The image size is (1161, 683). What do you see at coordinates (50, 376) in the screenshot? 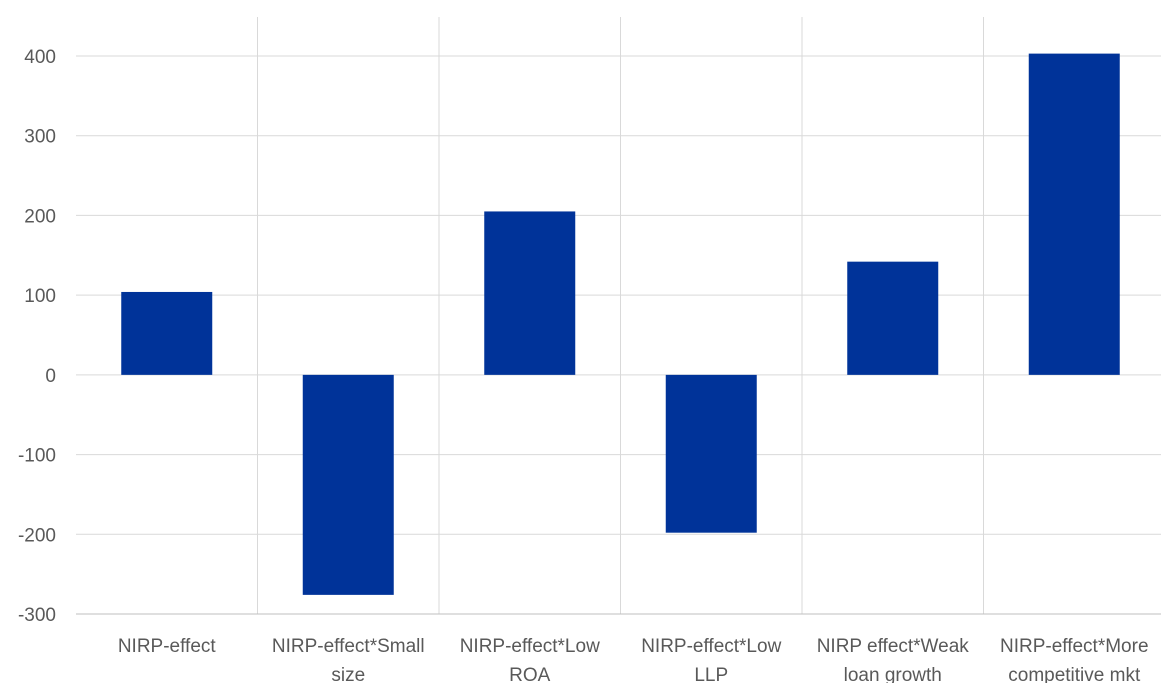
I see `y-tick-label: 0` at bounding box center [50, 376].